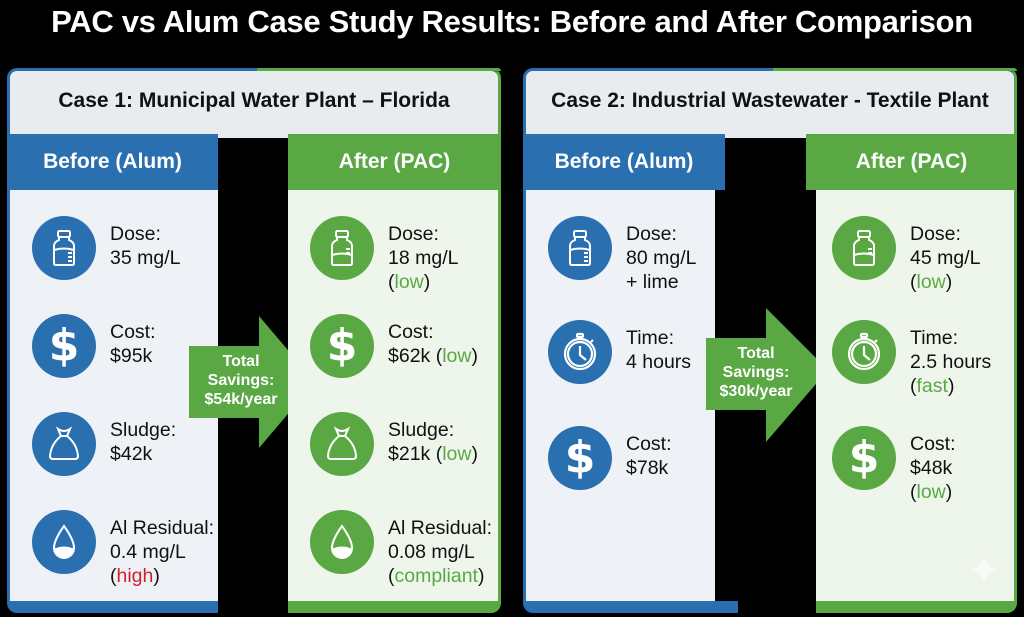 This screenshot has width=1024, height=617. What do you see at coordinates (241, 399) in the screenshot?
I see `savings-amount: $54k/year` at bounding box center [241, 399].